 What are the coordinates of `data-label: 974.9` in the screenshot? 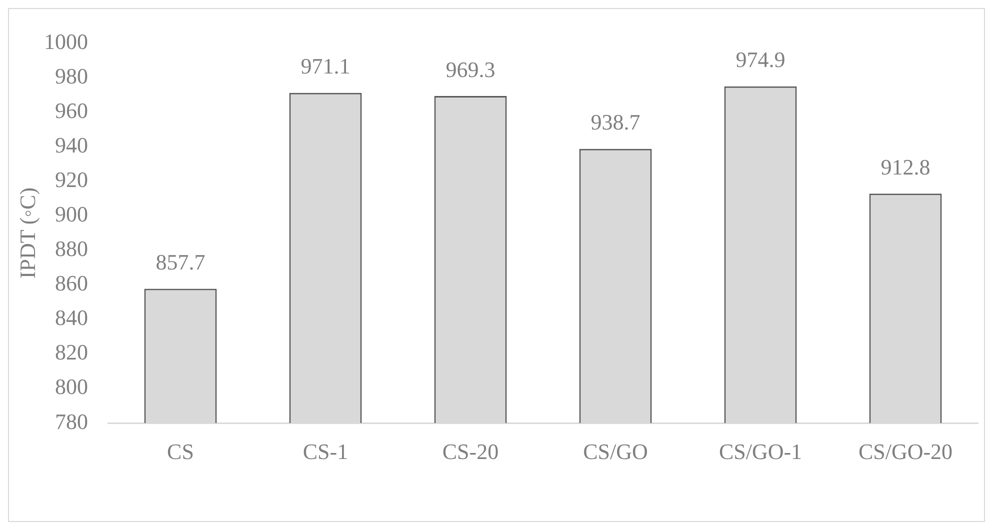 It's located at (761, 59).